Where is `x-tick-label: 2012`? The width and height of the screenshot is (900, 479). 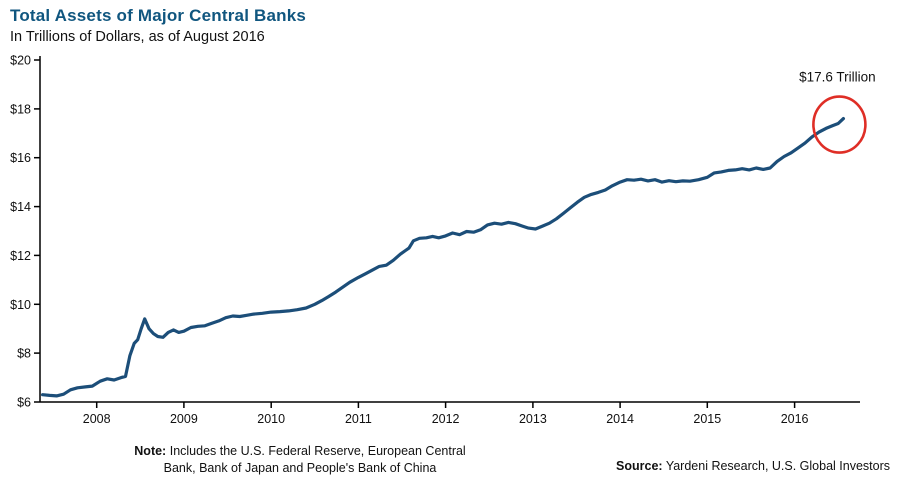 x-tick-label: 2012 is located at coordinates (446, 418).